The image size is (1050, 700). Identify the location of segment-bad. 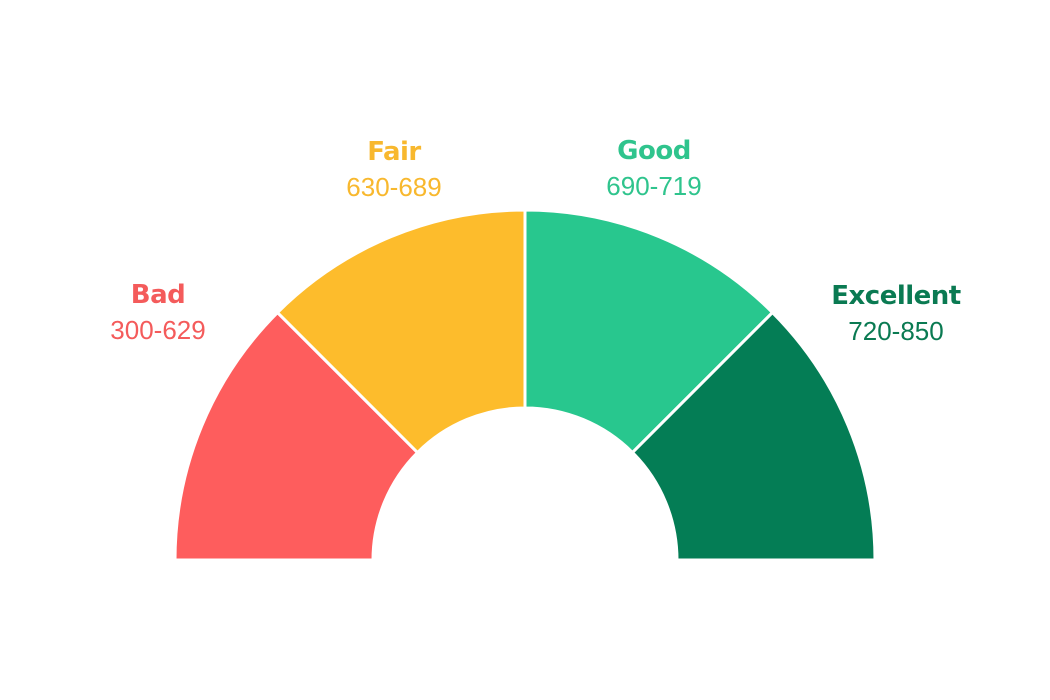
(296, 436).